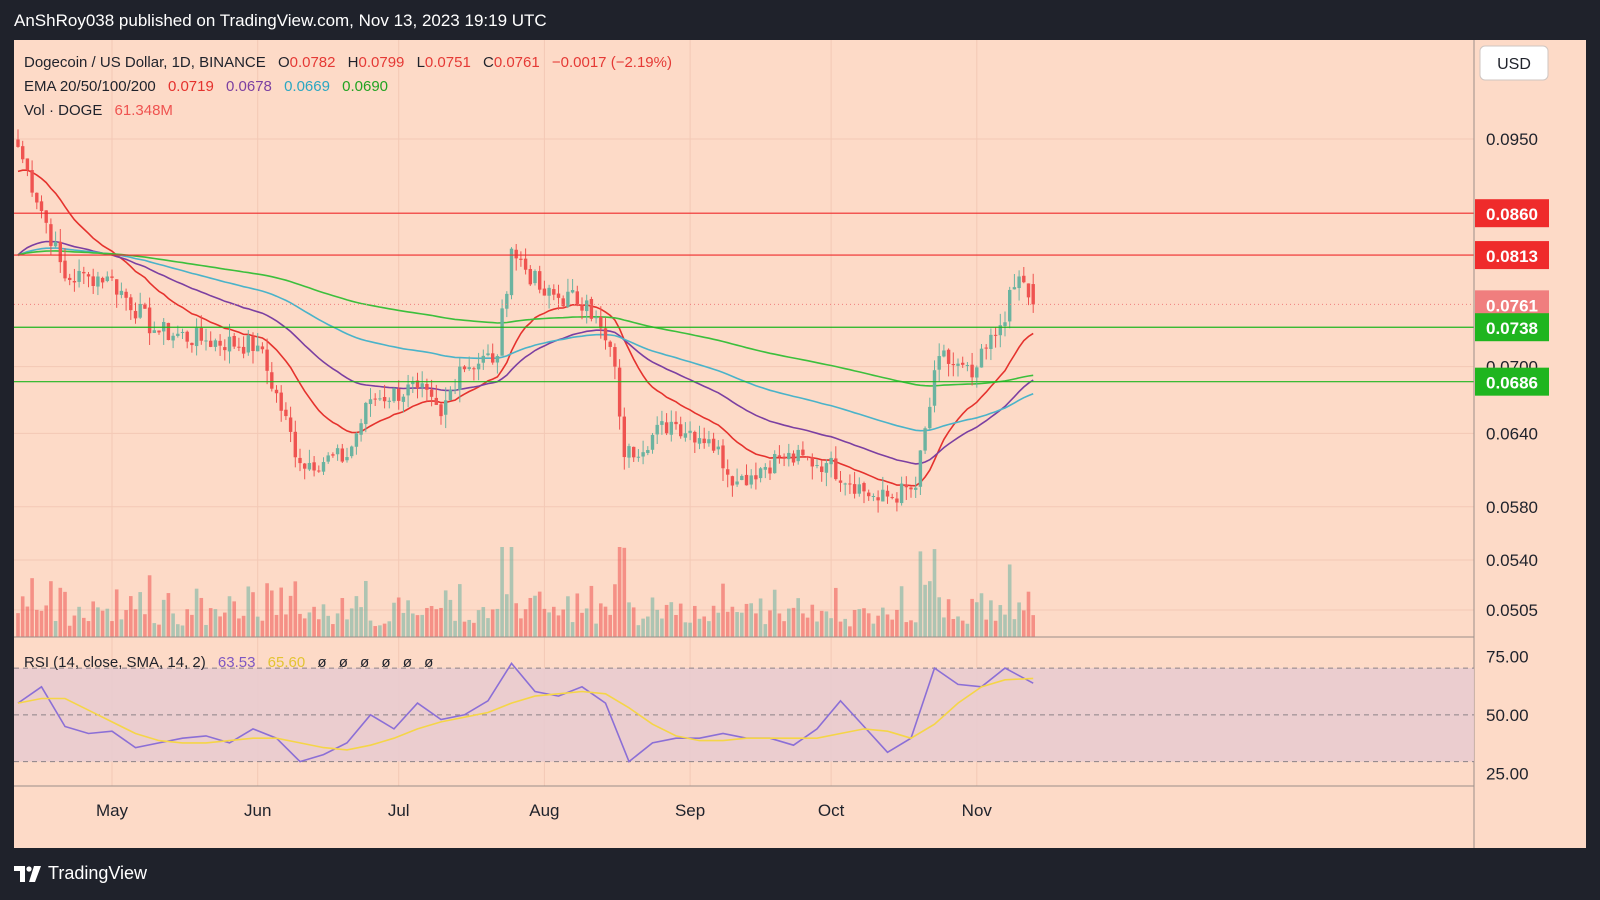 Image resolution: width=1600 pixels, height=900 pixels. What do you see at coordinates (517, 62) in the screenshot?
I see `legend-close: 0.0761` at bounding box center [517, 62].